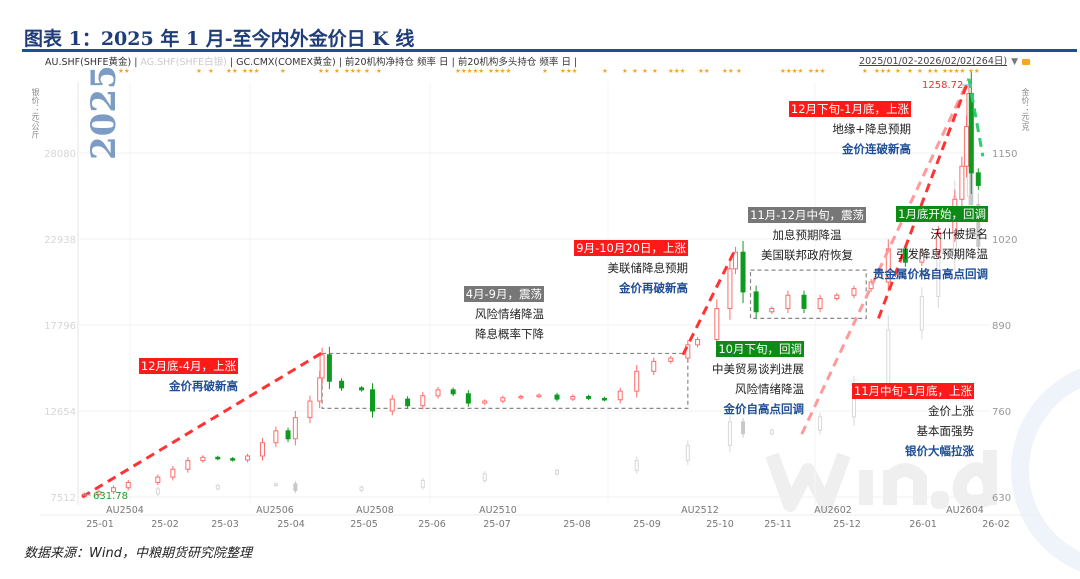 This screenshot has height=579, width=1080. Describe the element at coordinates (1026, 62) in the screenshot. I see `lock-icon` at that location.